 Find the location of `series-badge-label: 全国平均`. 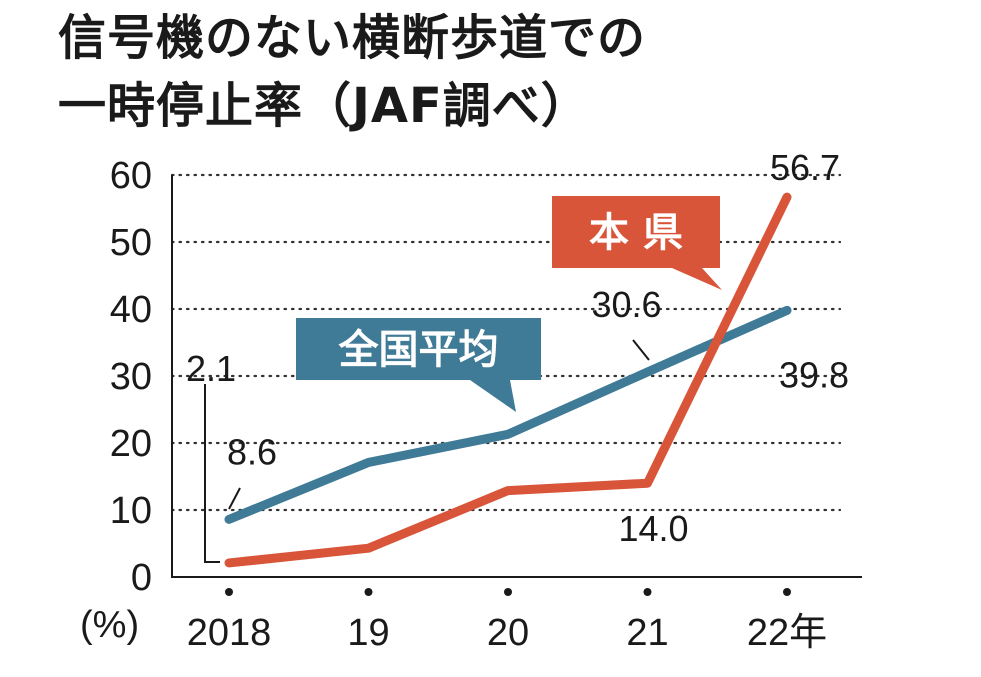

series-badge-label: 全国平均 is located at coordinates (418, 350).